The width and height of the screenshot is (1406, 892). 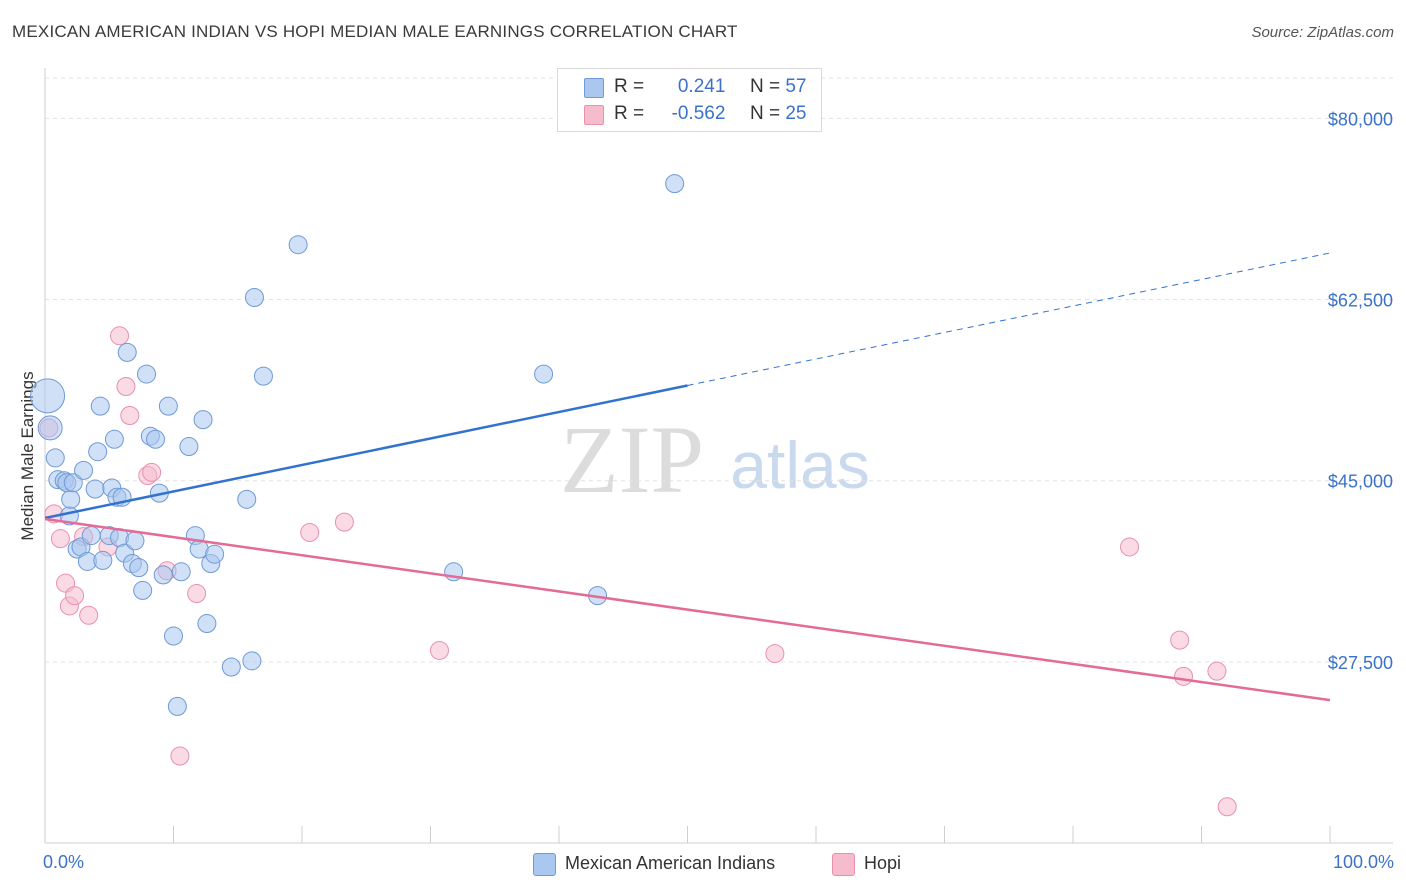 I want to click on legend-r-value: -0.562, so click(x=698, y=113).